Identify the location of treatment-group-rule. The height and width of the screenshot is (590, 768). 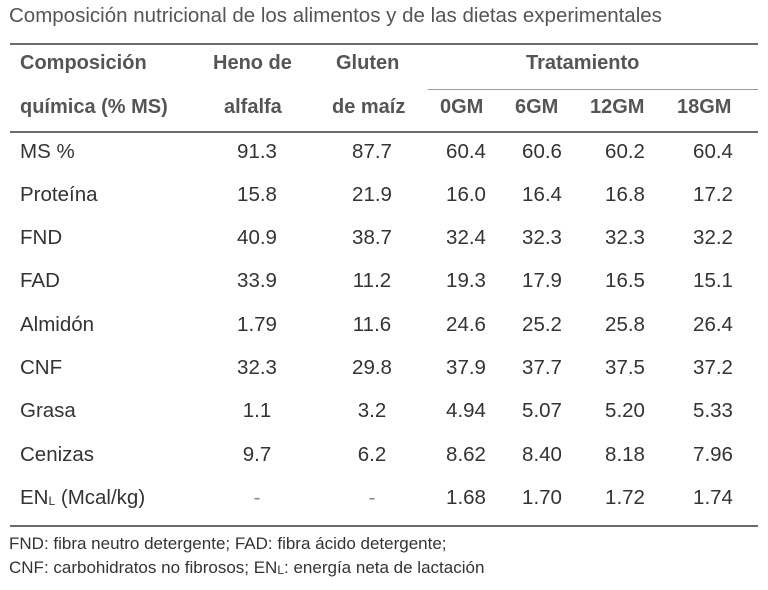
(593, 89).